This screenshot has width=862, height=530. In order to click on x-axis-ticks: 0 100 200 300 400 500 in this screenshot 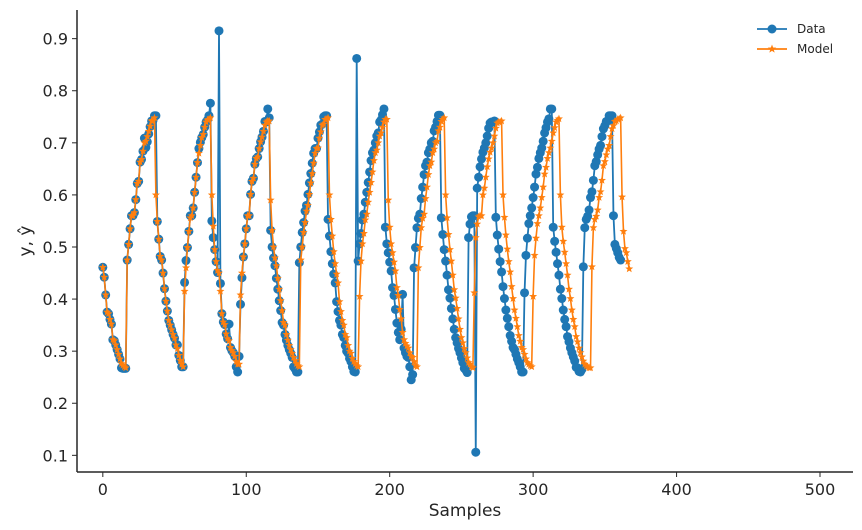, I will do `click(466, 485)`.